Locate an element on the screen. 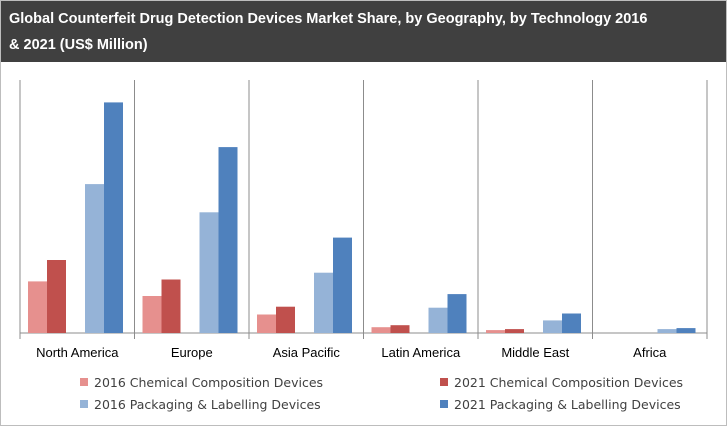 The height and width of the screenshot is (426, 727). legend-item: 2016 Chemical Composition Devices is located at coordinates (201, 382).